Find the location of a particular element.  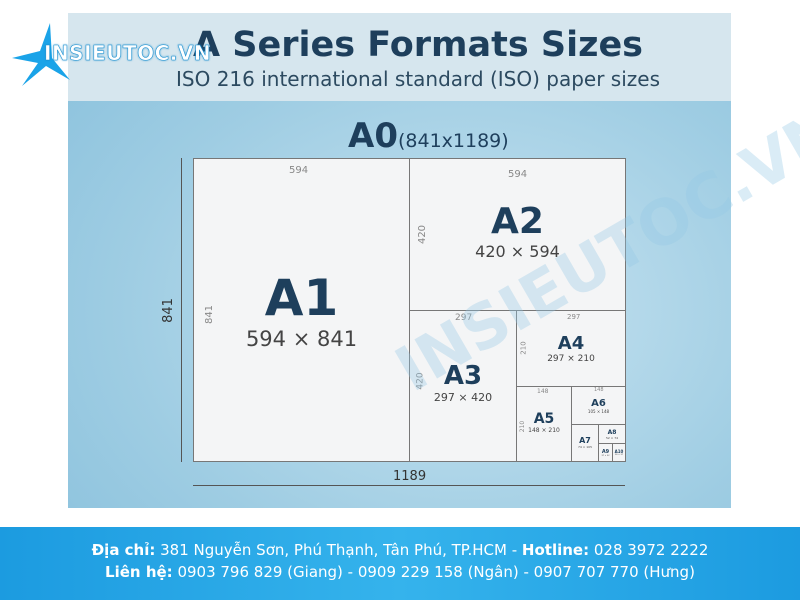

a0-width-label: 1189 is located at coordinates (410, 476).